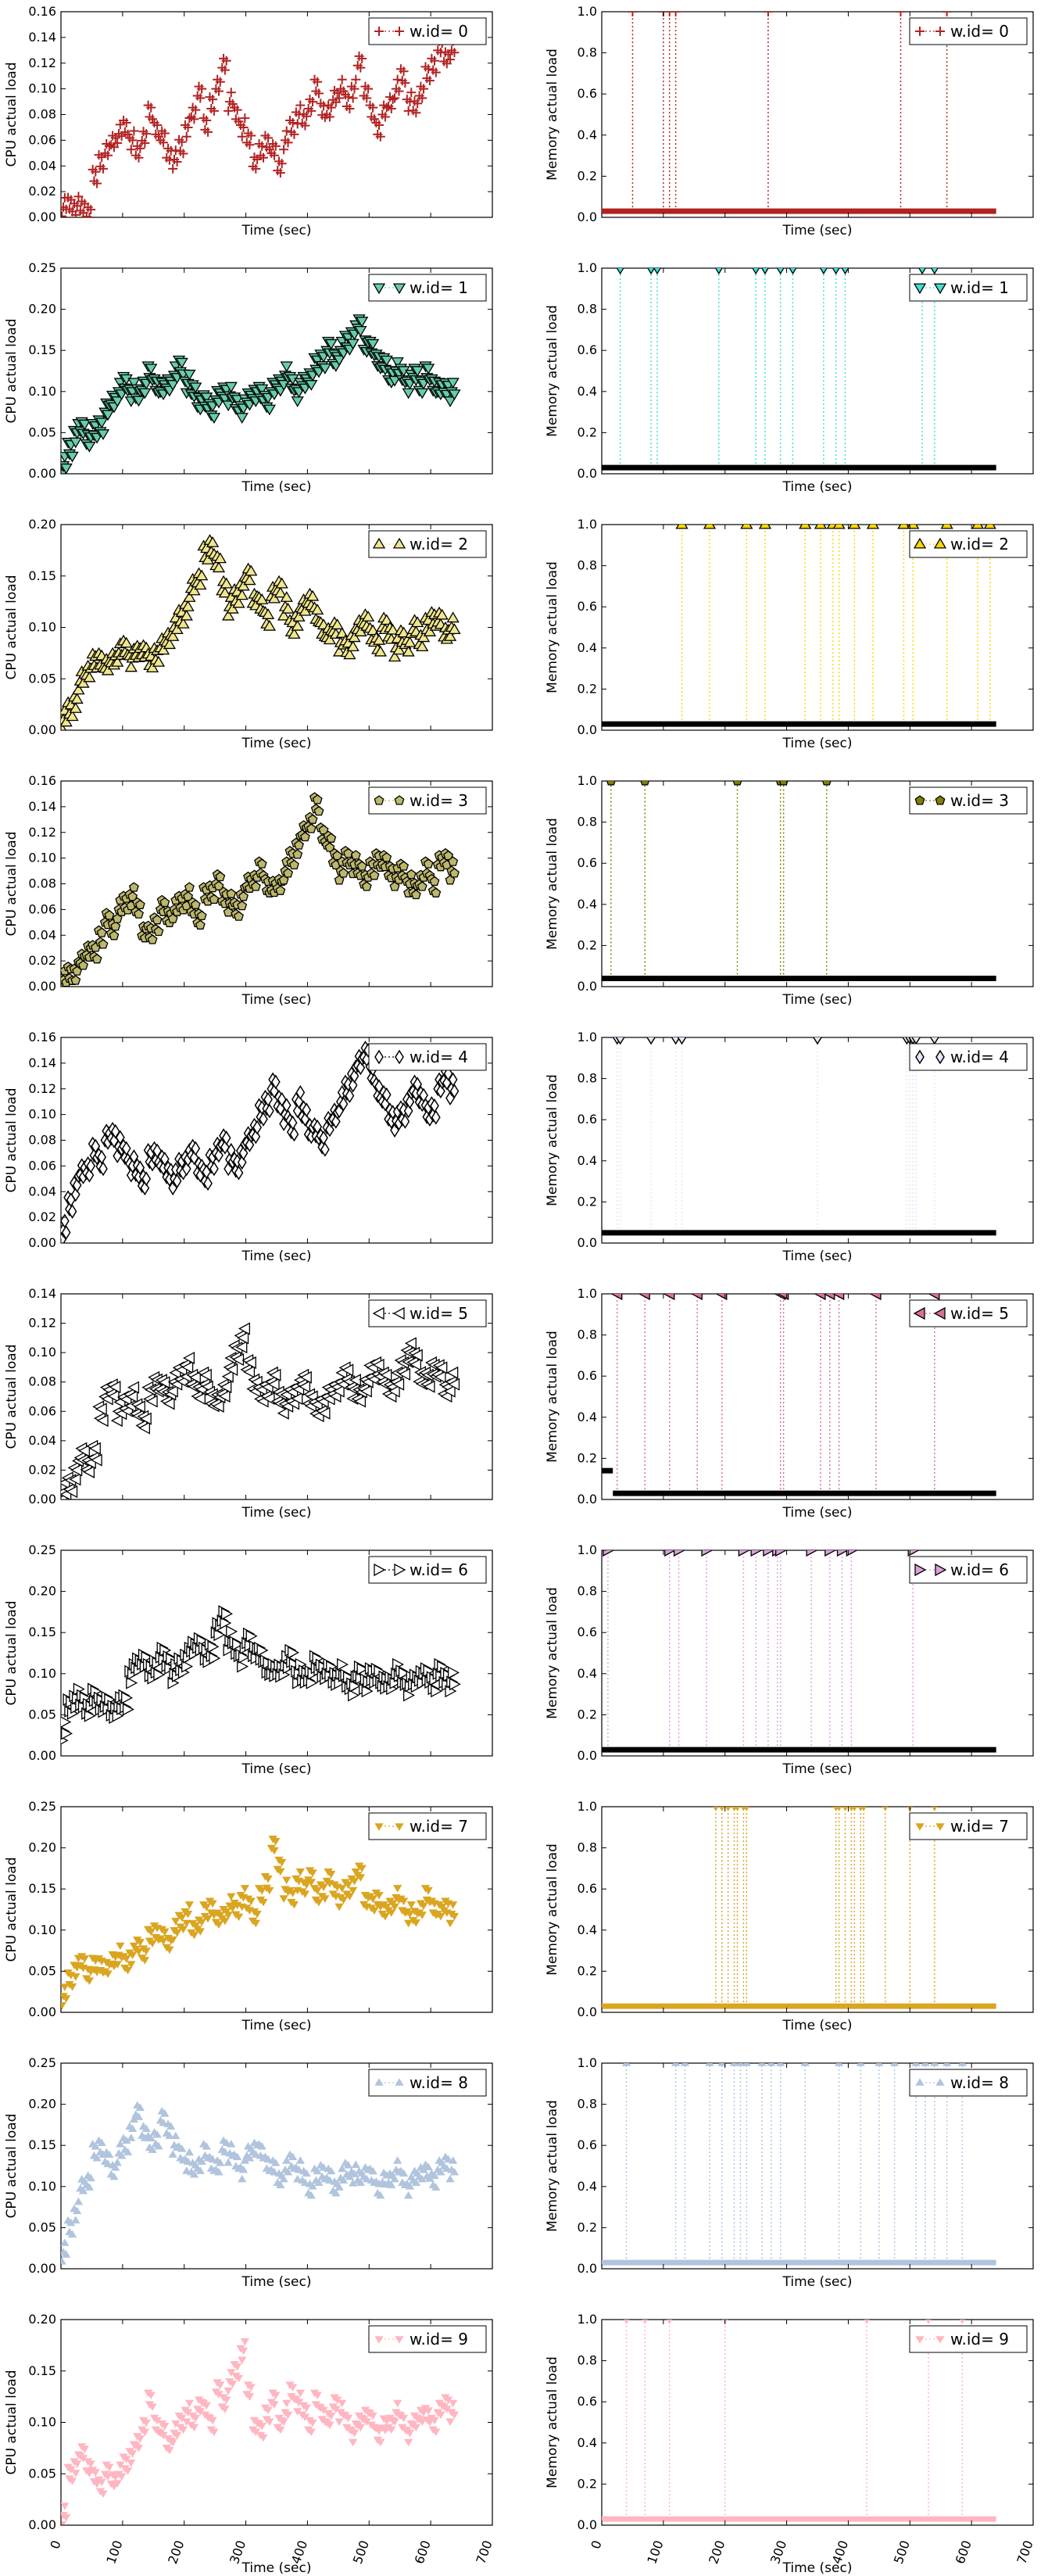 This screenshot has width=1048, height=2576. I want to click on y-tick-label: 0.20, so click(42, 1848).